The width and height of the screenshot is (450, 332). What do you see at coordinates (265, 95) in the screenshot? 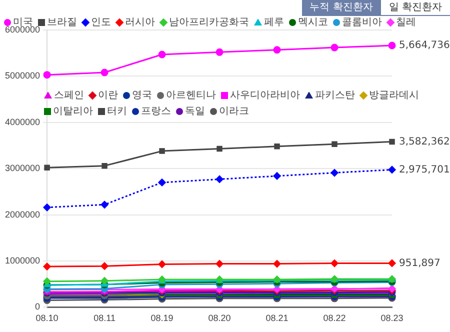
I see `legend-label: 사우디아라비아` at bounding box center [265, 95].